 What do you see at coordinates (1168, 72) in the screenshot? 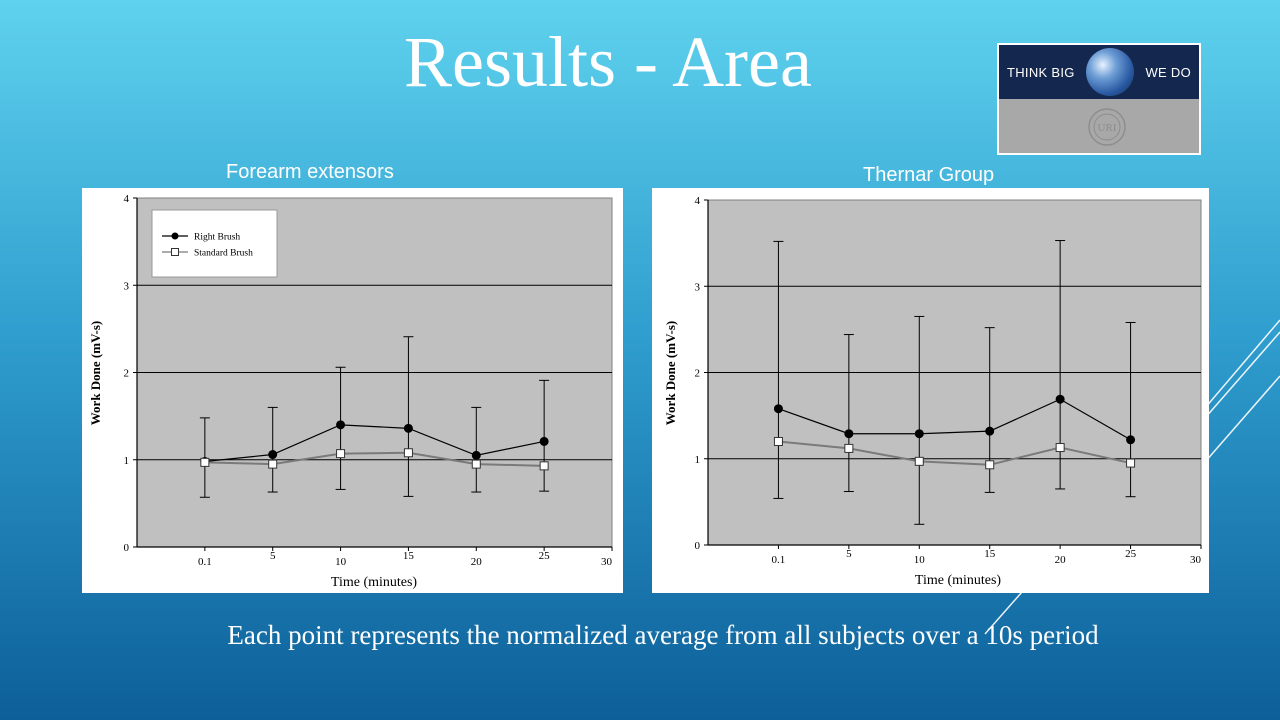
I see `logo-text-right: WE DO` at bounding box center [1168, 72].